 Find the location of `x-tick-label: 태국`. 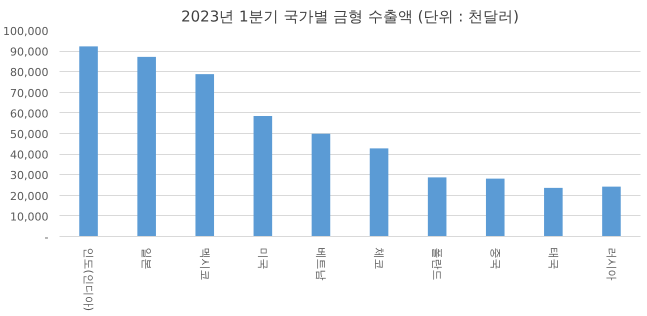

x-tick-label: 태국 is located at coordinates (553, 259).